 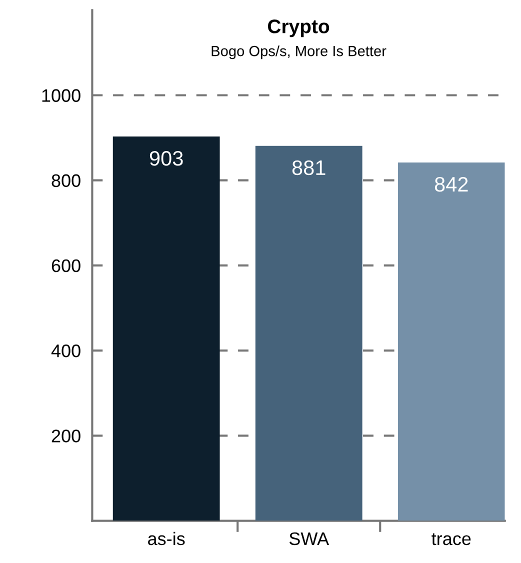 What do you see at coordinates (309, 539) in the screenshot?
I see `x-tick-label: SWA` at bounding box center [309, 539].